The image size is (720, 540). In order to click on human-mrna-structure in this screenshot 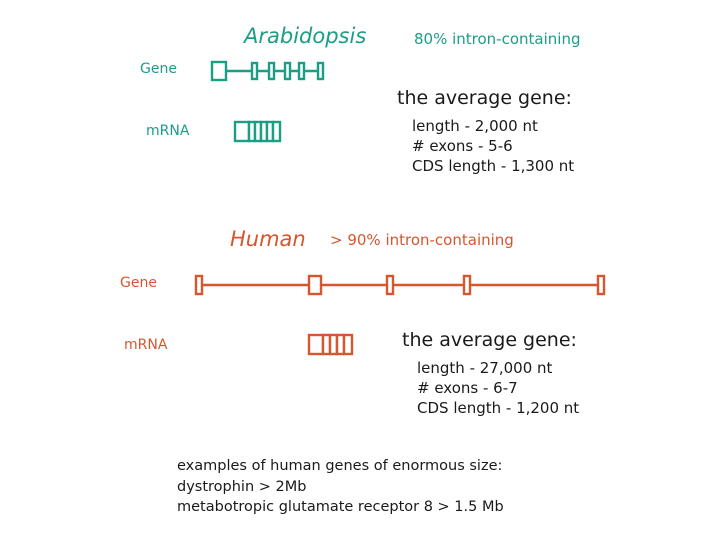, I will do `click(330, 344)`.